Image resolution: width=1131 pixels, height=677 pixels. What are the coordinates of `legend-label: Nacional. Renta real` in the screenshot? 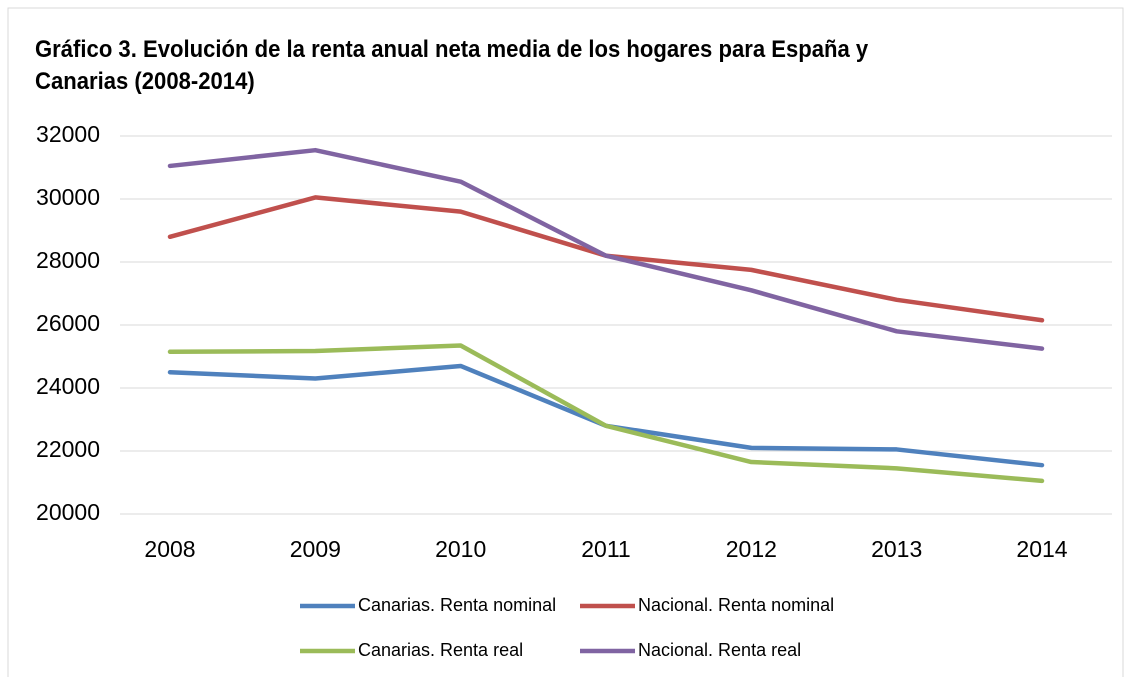 It's located at (719, 650).